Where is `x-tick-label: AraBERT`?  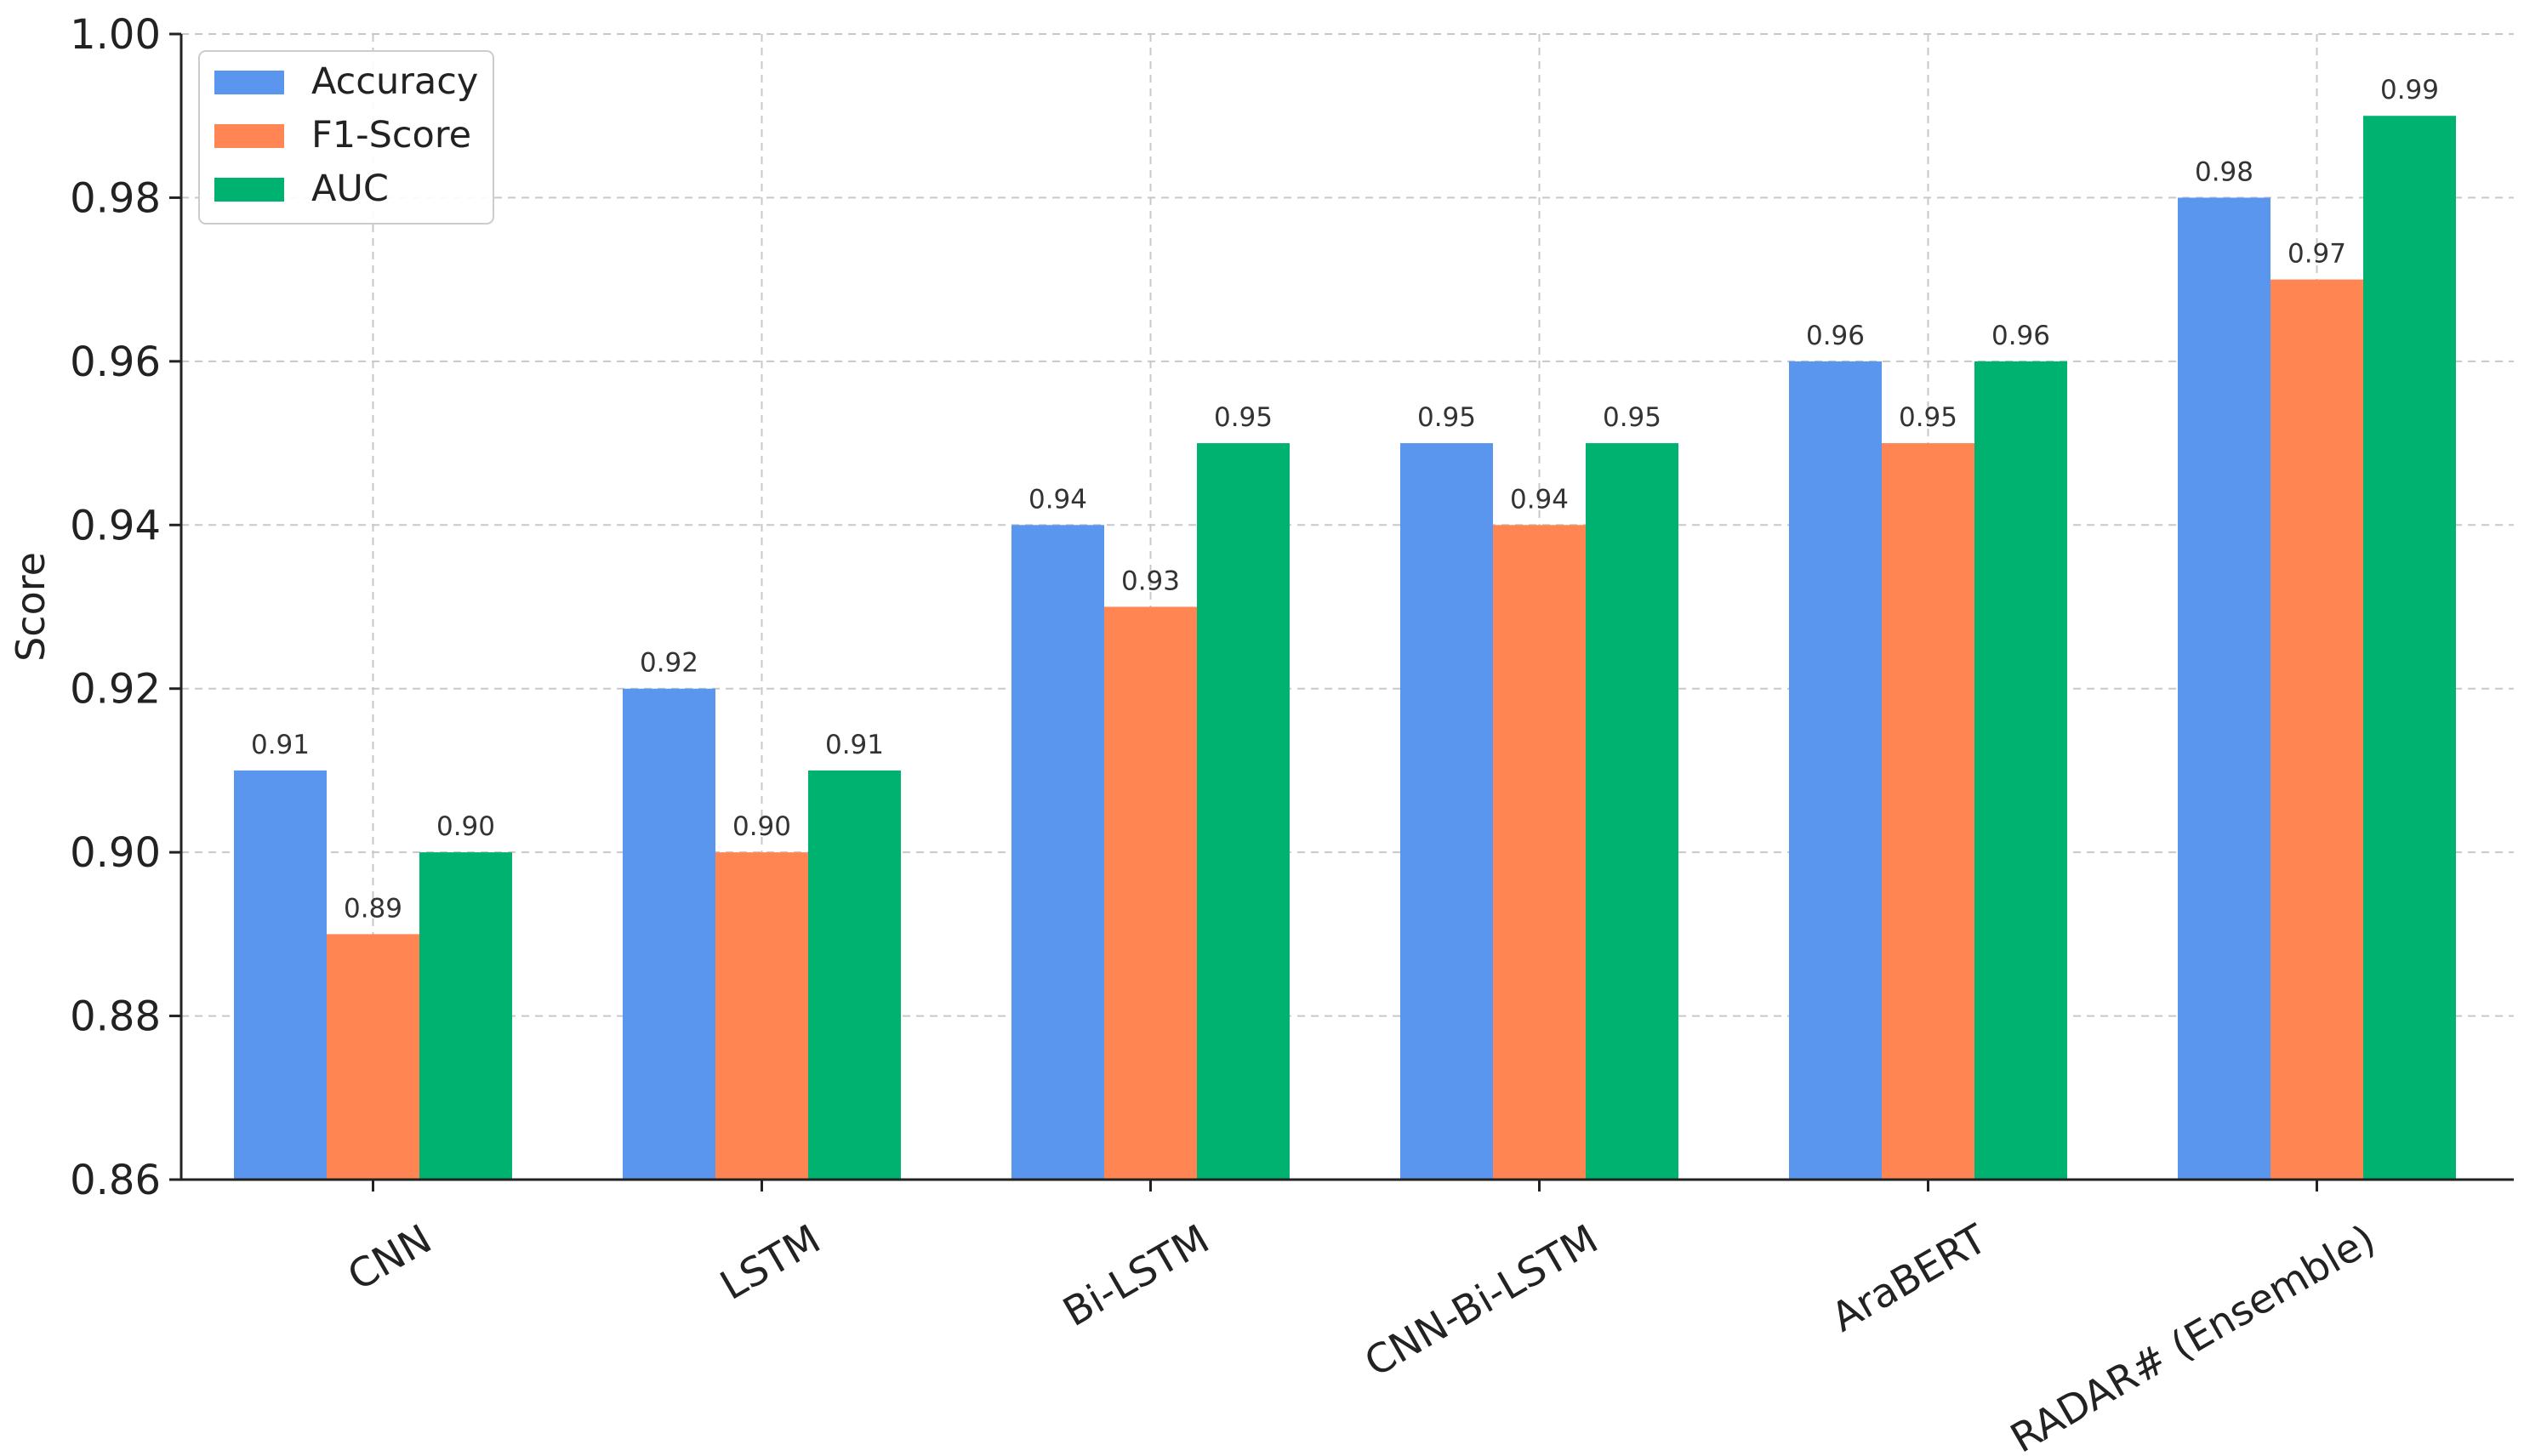 x-tick-label: AraBERT is located at coordinates (1909, 1278).